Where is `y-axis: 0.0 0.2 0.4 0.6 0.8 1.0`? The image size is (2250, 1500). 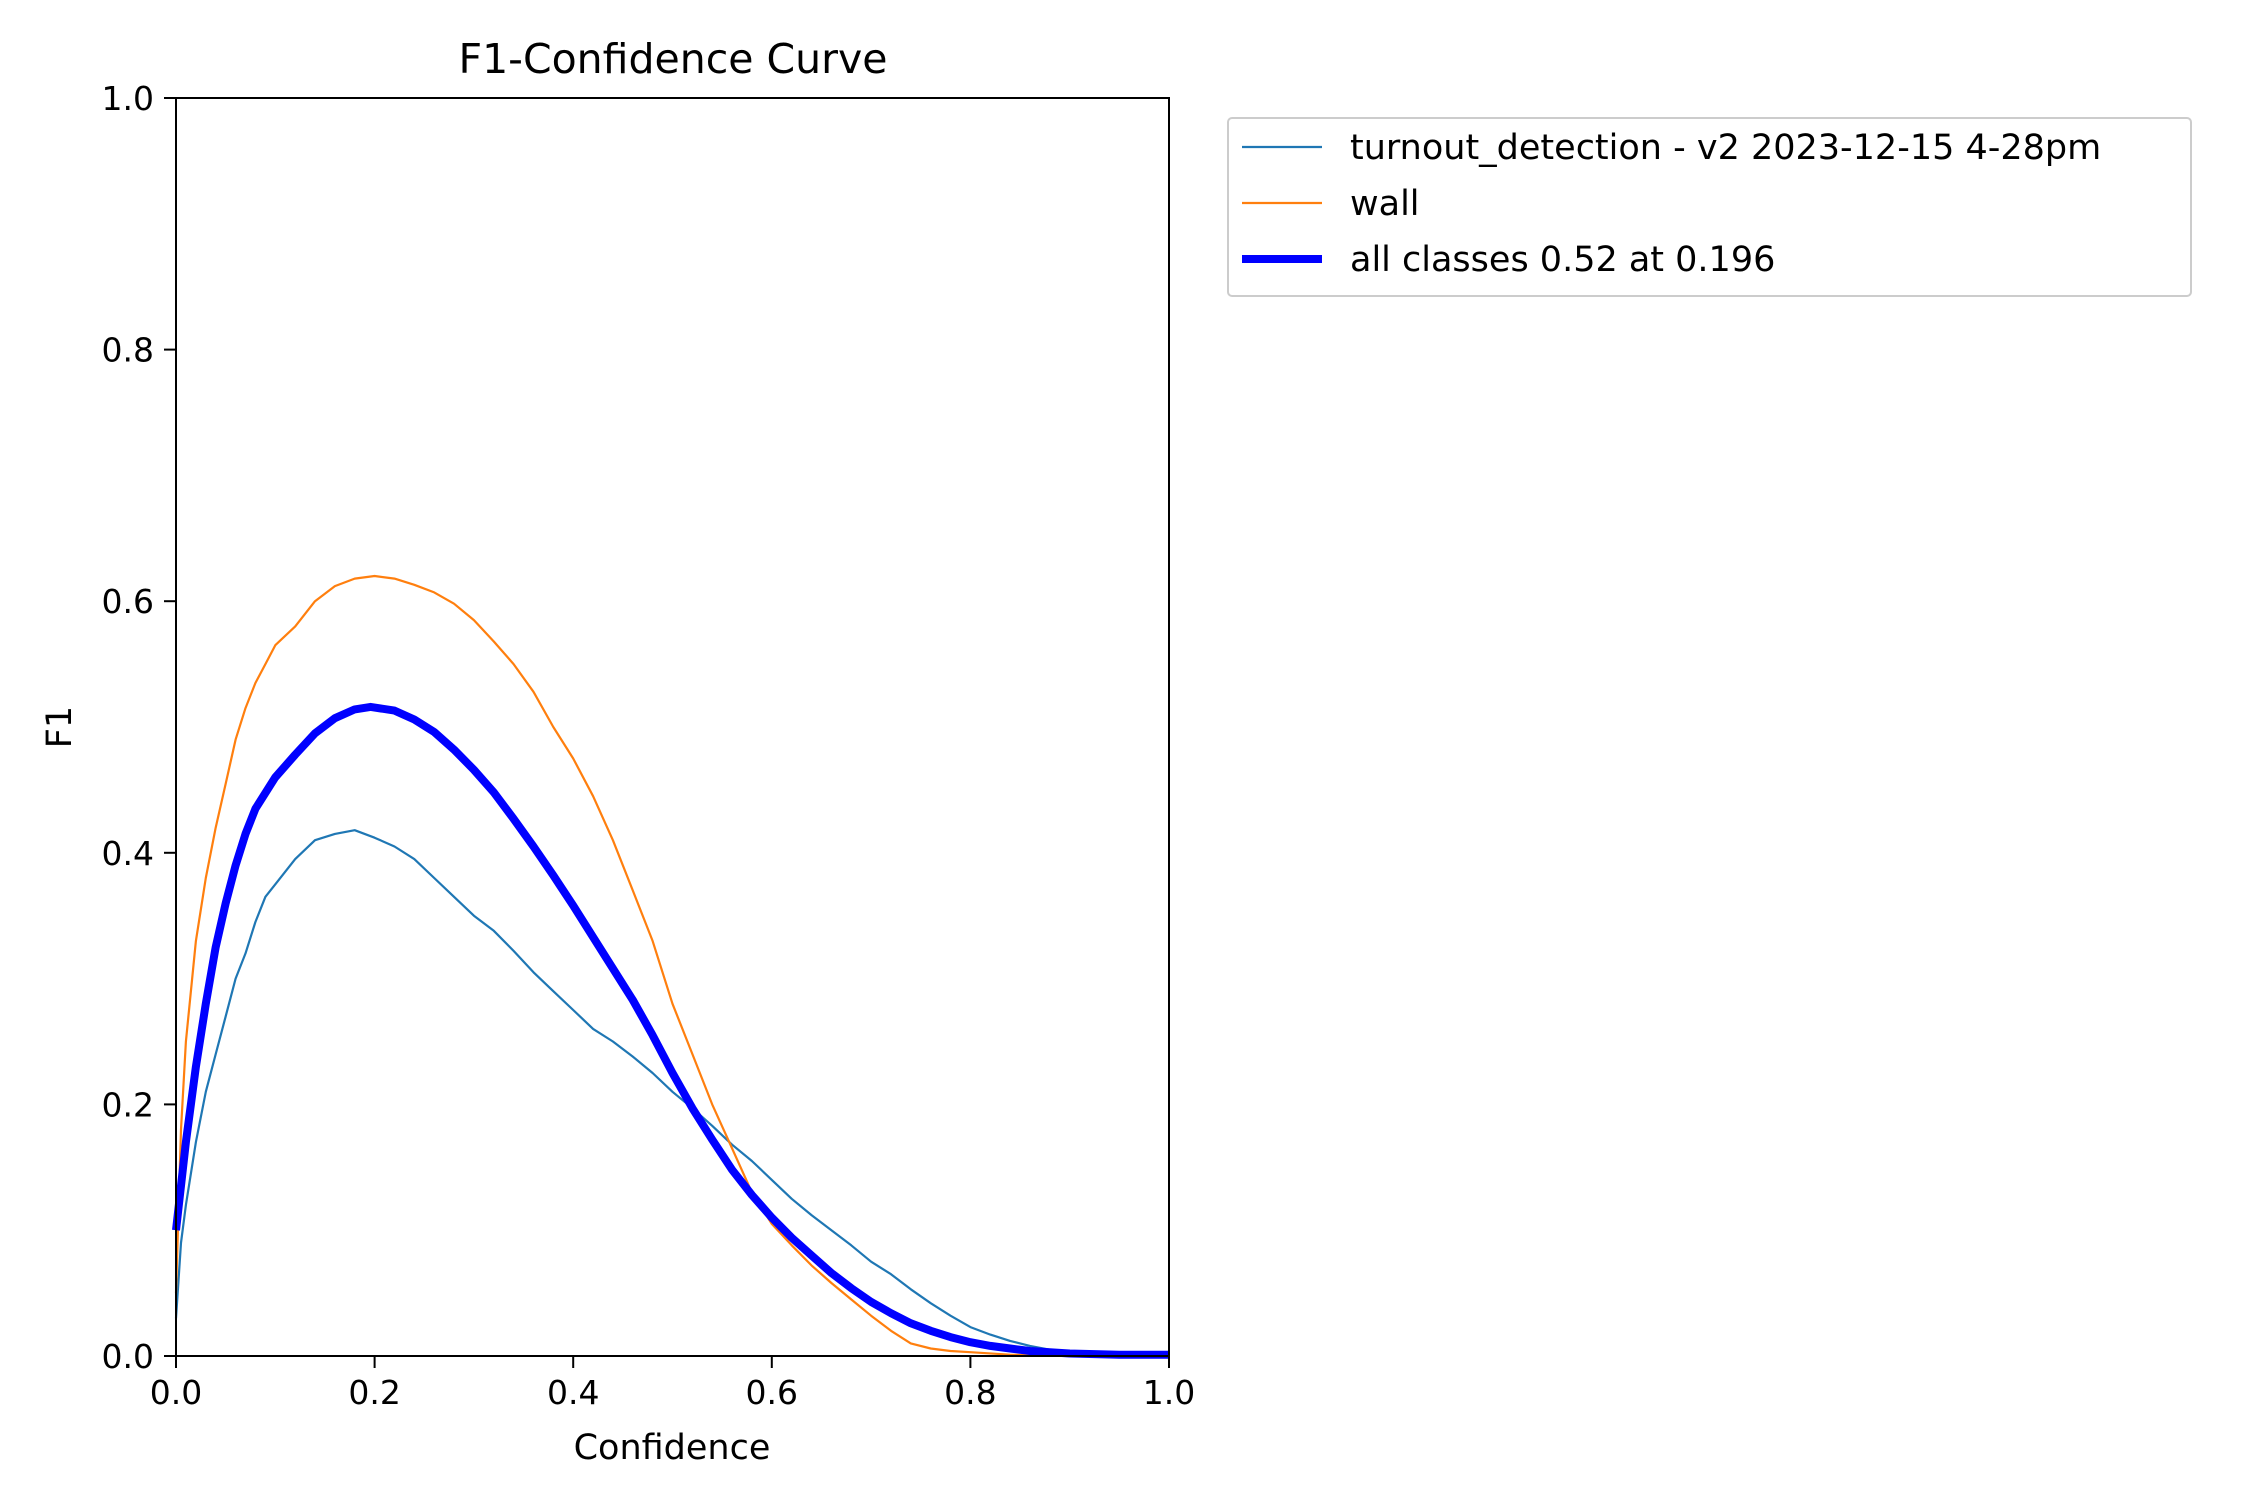
y-axis: 0.0 0.2 0.4 0.6 0.8 1.0 is located at coordinates (139, 727).